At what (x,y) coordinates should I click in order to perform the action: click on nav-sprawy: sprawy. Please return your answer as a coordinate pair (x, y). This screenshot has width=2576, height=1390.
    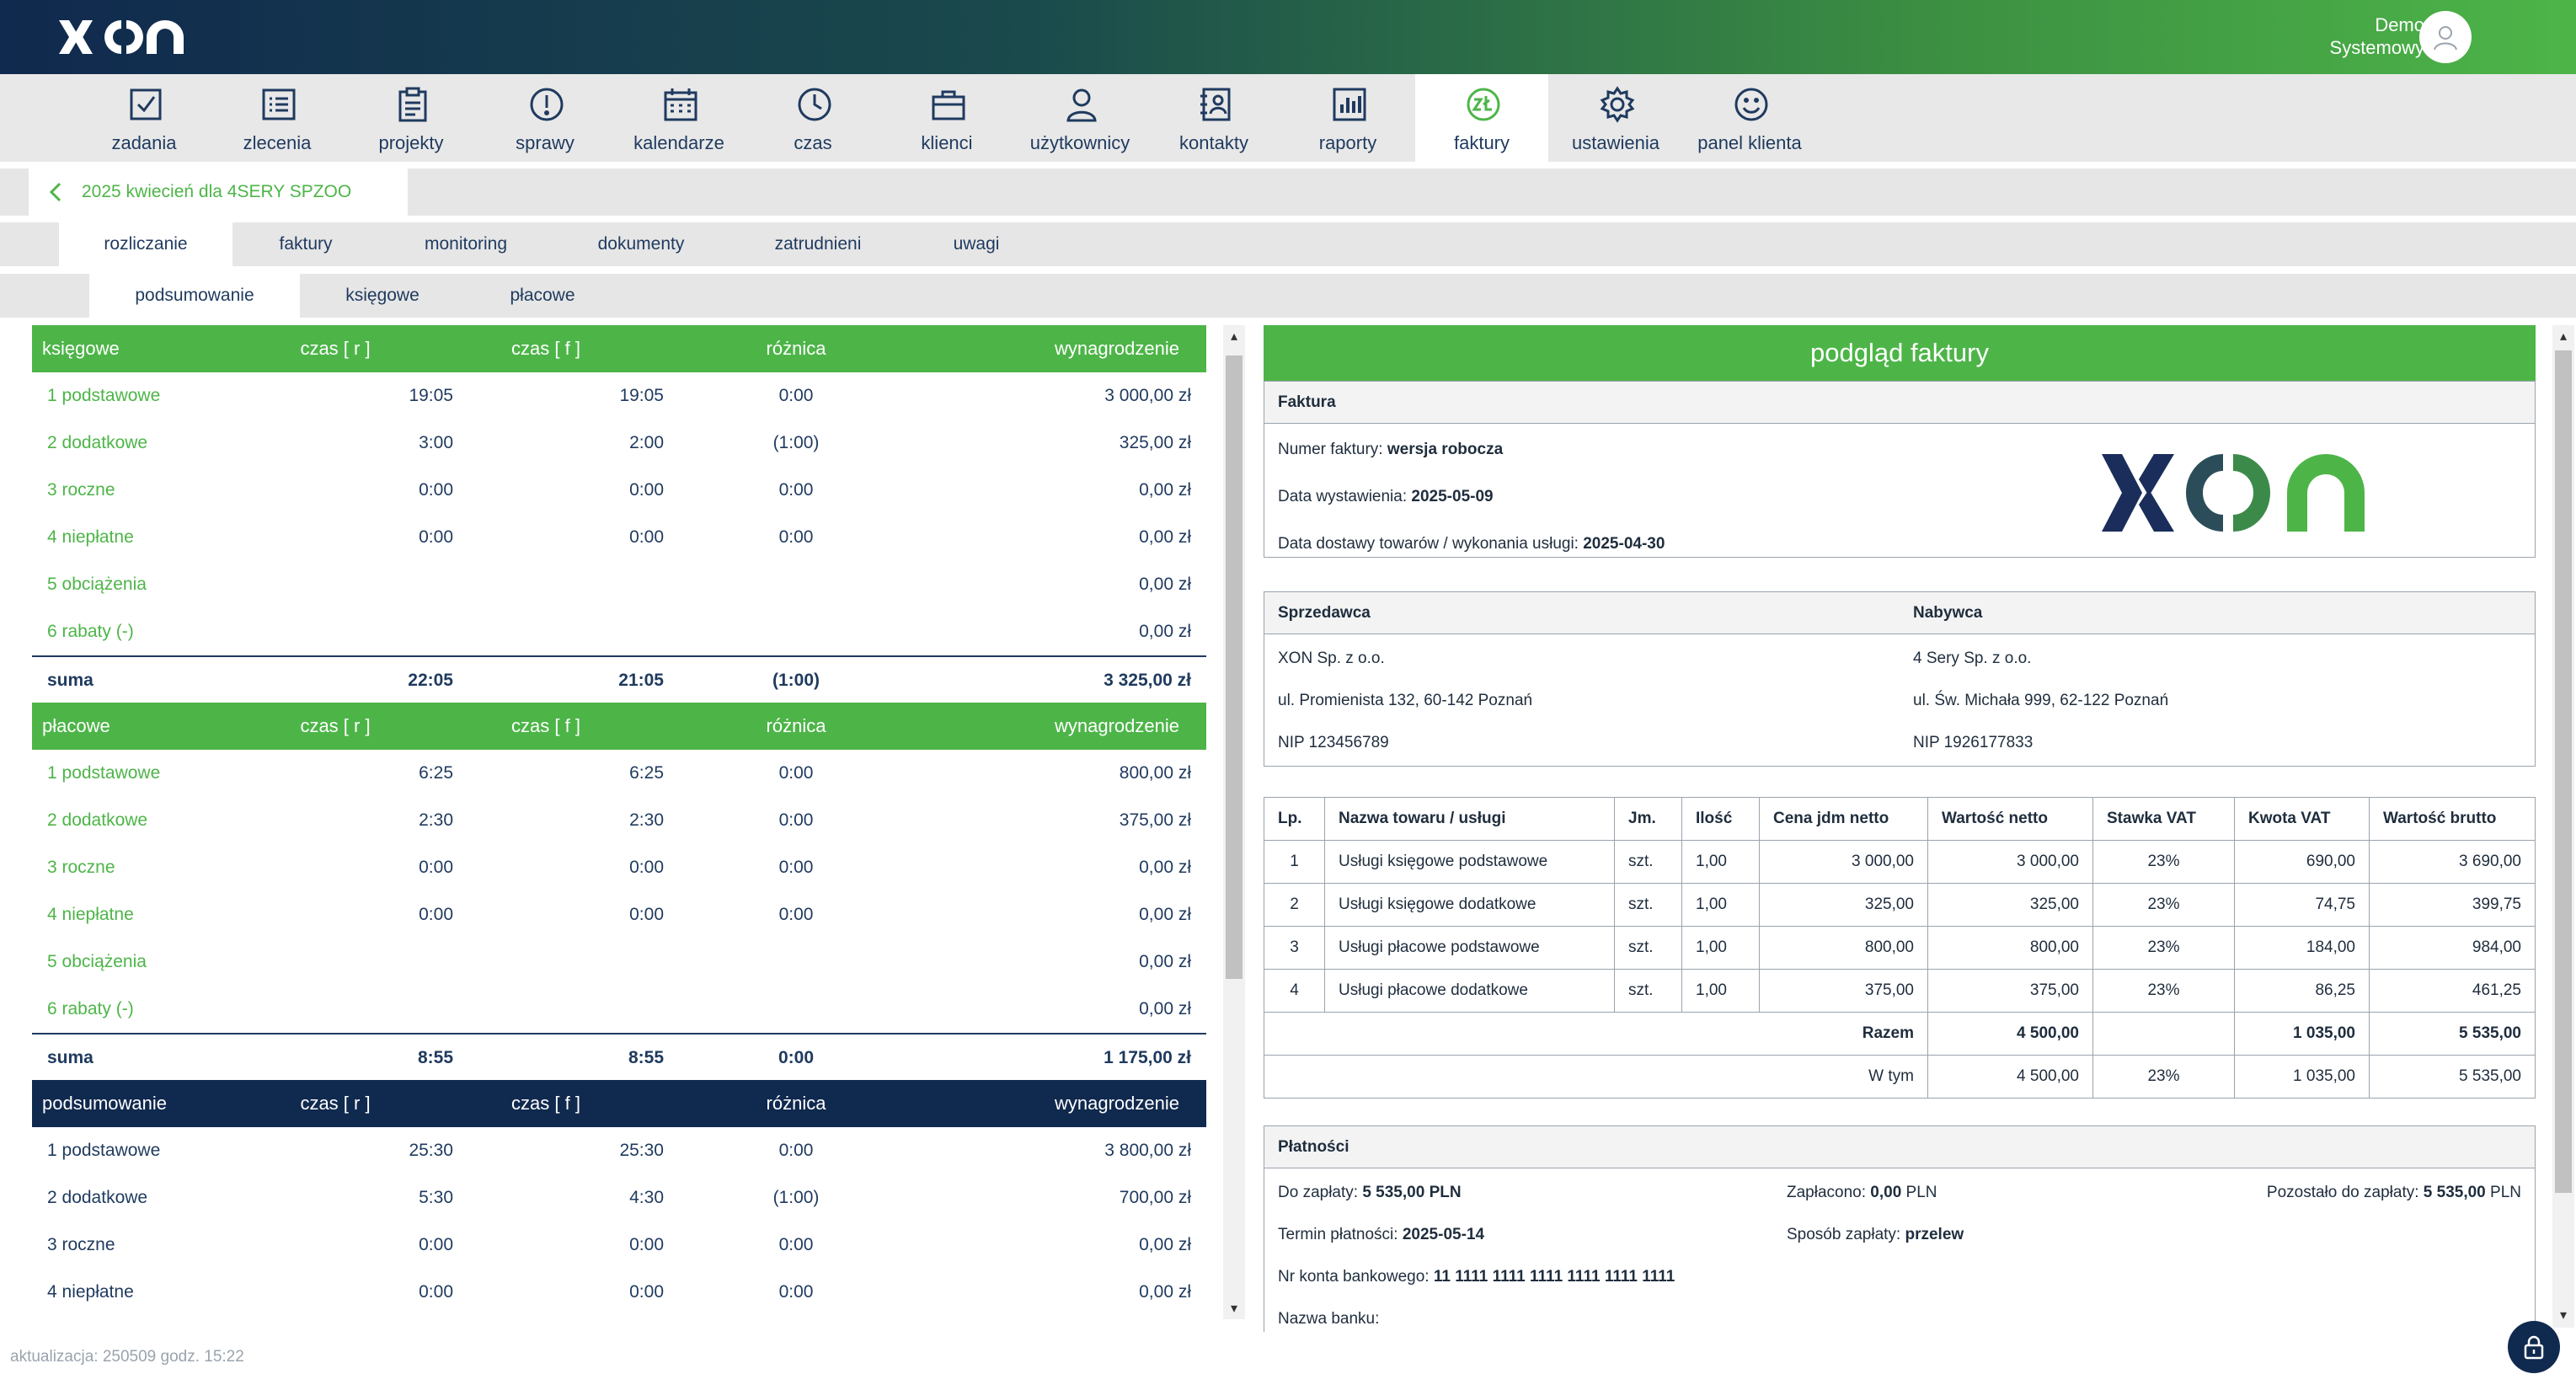
    Looking at the image, I should click on (545, 118).